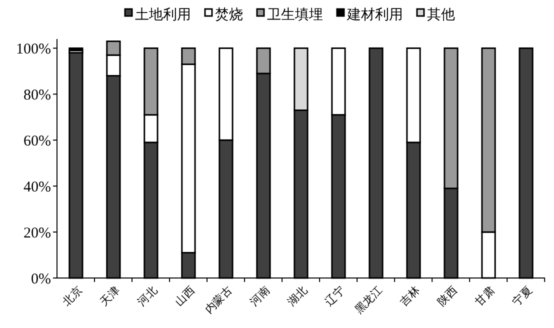 This screenshot has height=328, width=554. Describe the element at coordinates (37, 141) in the screenshot. I see `y-tick-label: 60%` at that location.